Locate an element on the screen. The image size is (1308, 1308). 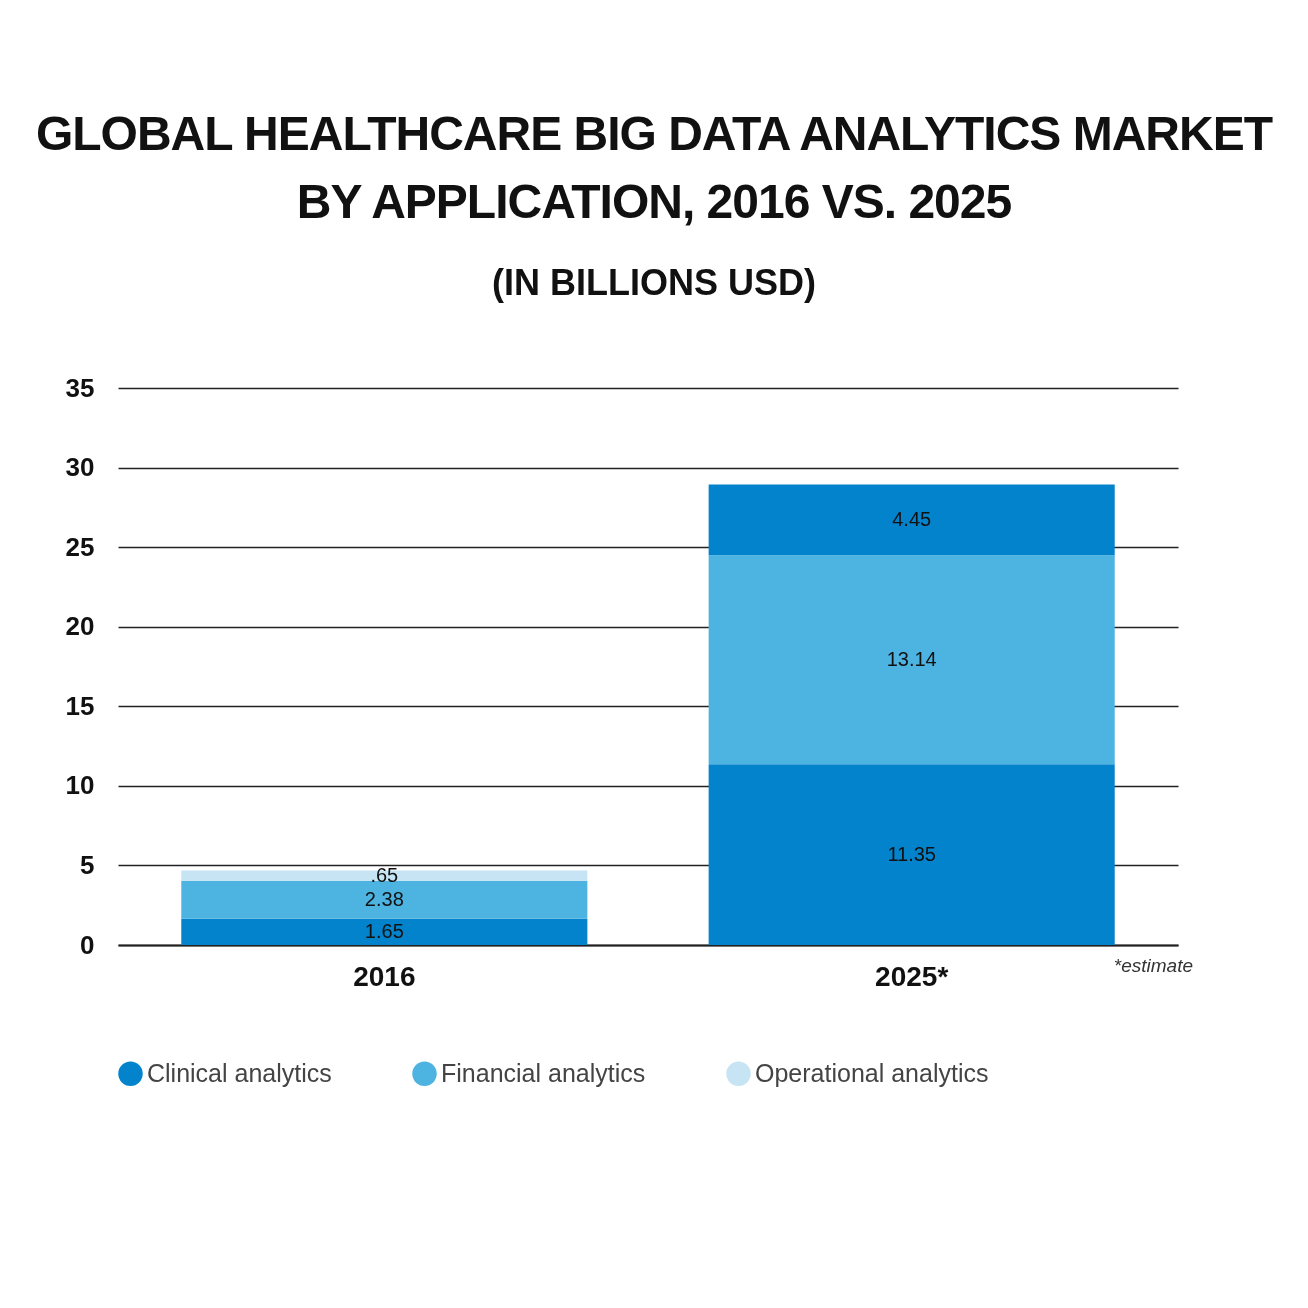
data-label: 13.14 is located at coordinates (911, 658).